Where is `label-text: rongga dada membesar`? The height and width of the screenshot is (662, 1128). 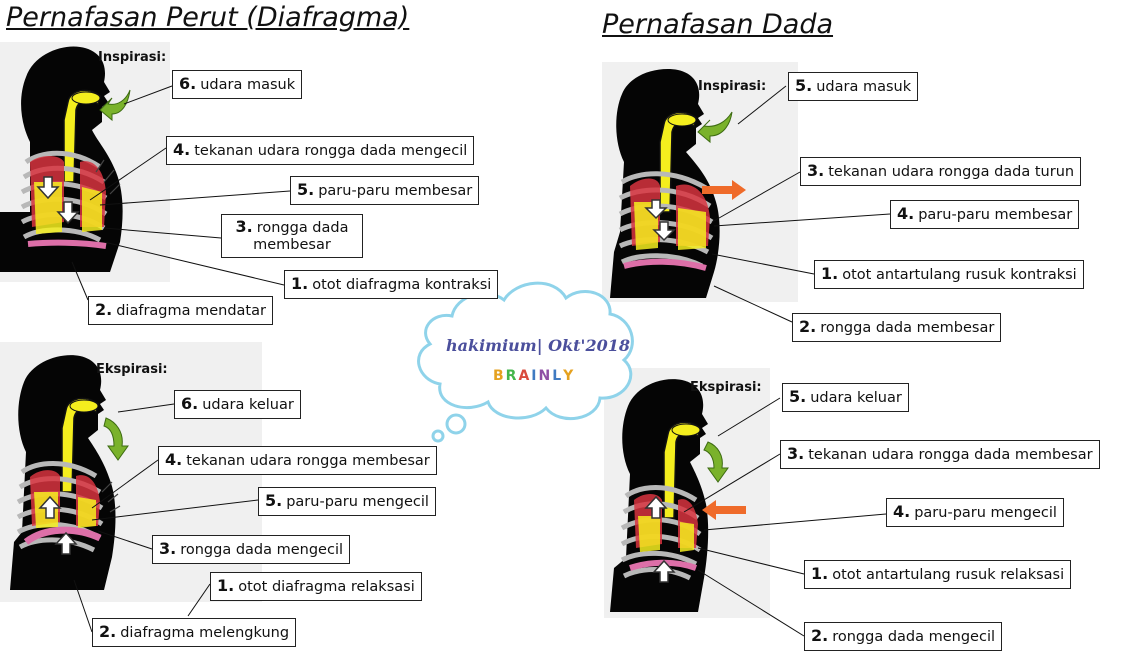 label-text: rongga dada membesar is located at coordinates (301, 236).